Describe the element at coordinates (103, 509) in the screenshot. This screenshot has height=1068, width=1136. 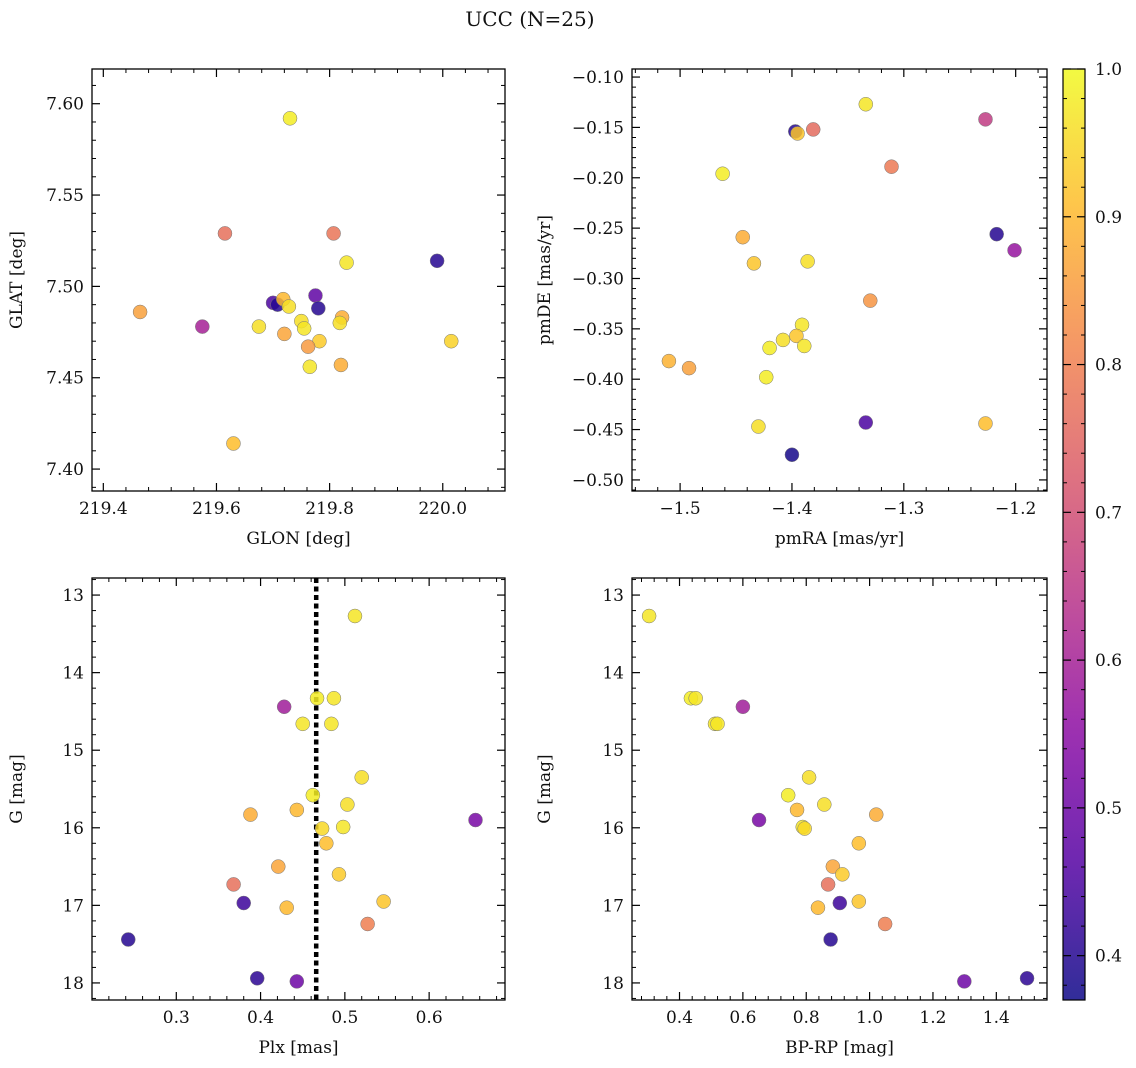
I see `x-tick-label: 219.4` at that location.